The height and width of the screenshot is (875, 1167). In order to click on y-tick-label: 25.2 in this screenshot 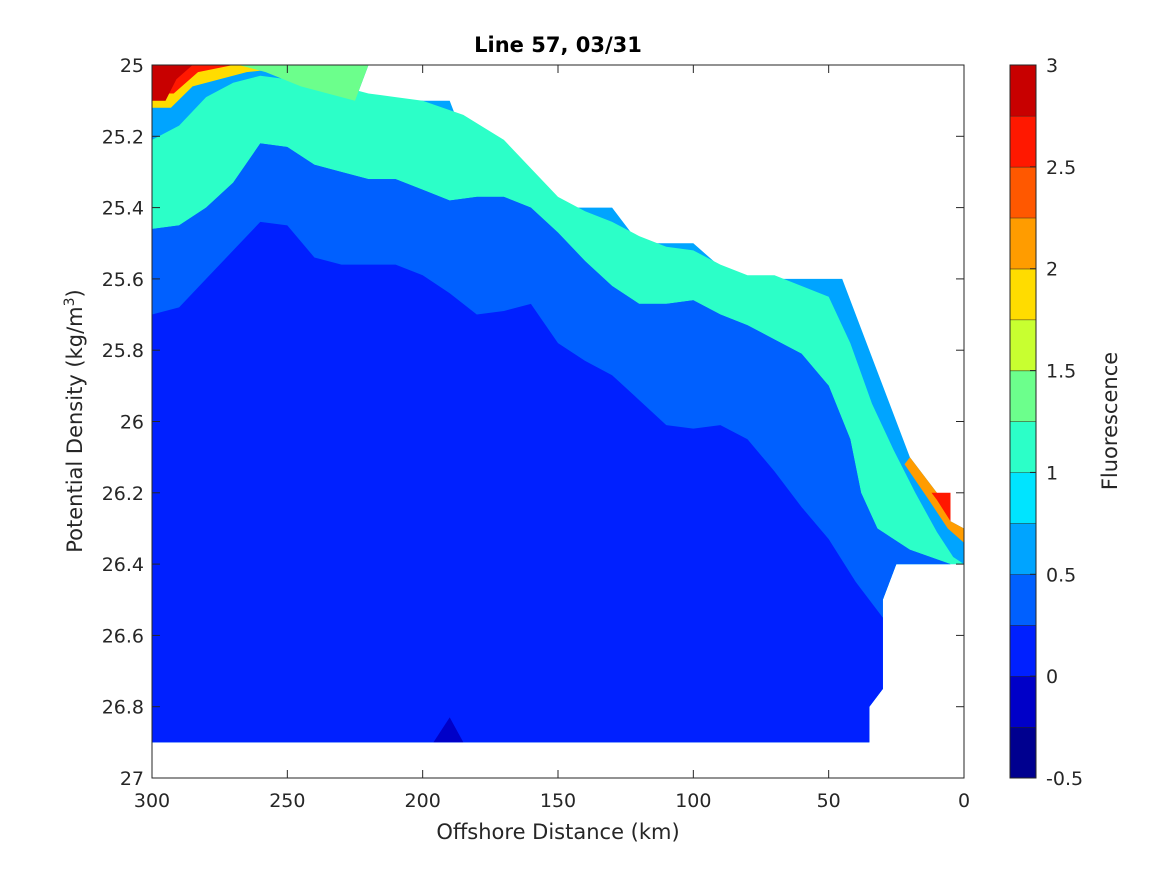, I will do `click(123, 137)`.